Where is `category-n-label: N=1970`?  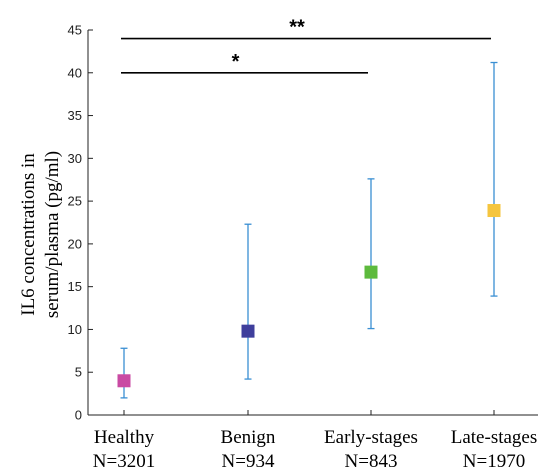 category-n-label: N=1970 is located at coordinates (494, 461).